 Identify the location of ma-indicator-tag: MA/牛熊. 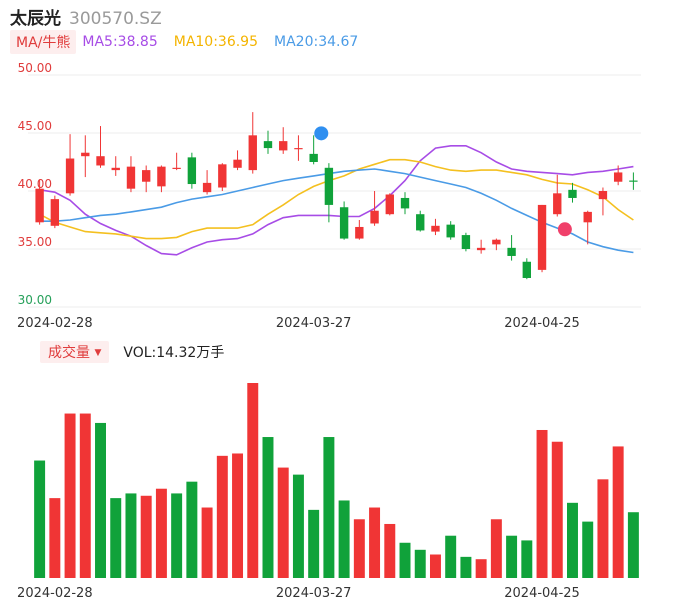
(43, 42).